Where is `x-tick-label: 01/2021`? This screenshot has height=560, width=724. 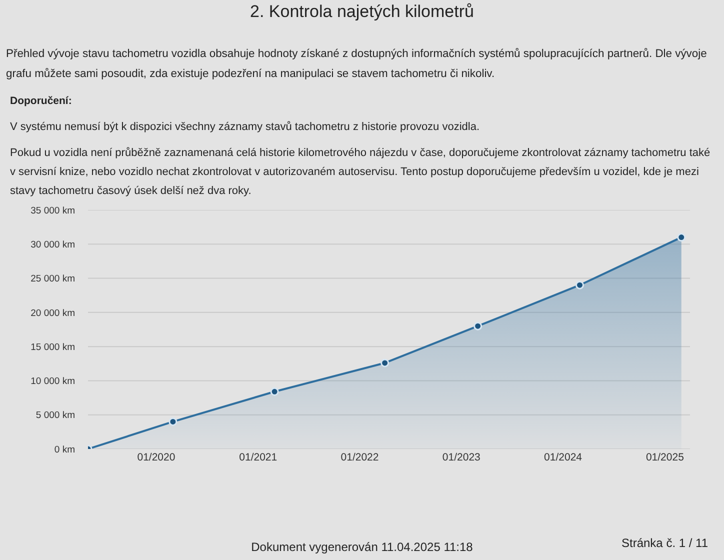 x-tick-label: 01/2021 is located at coordinates (258, 458).